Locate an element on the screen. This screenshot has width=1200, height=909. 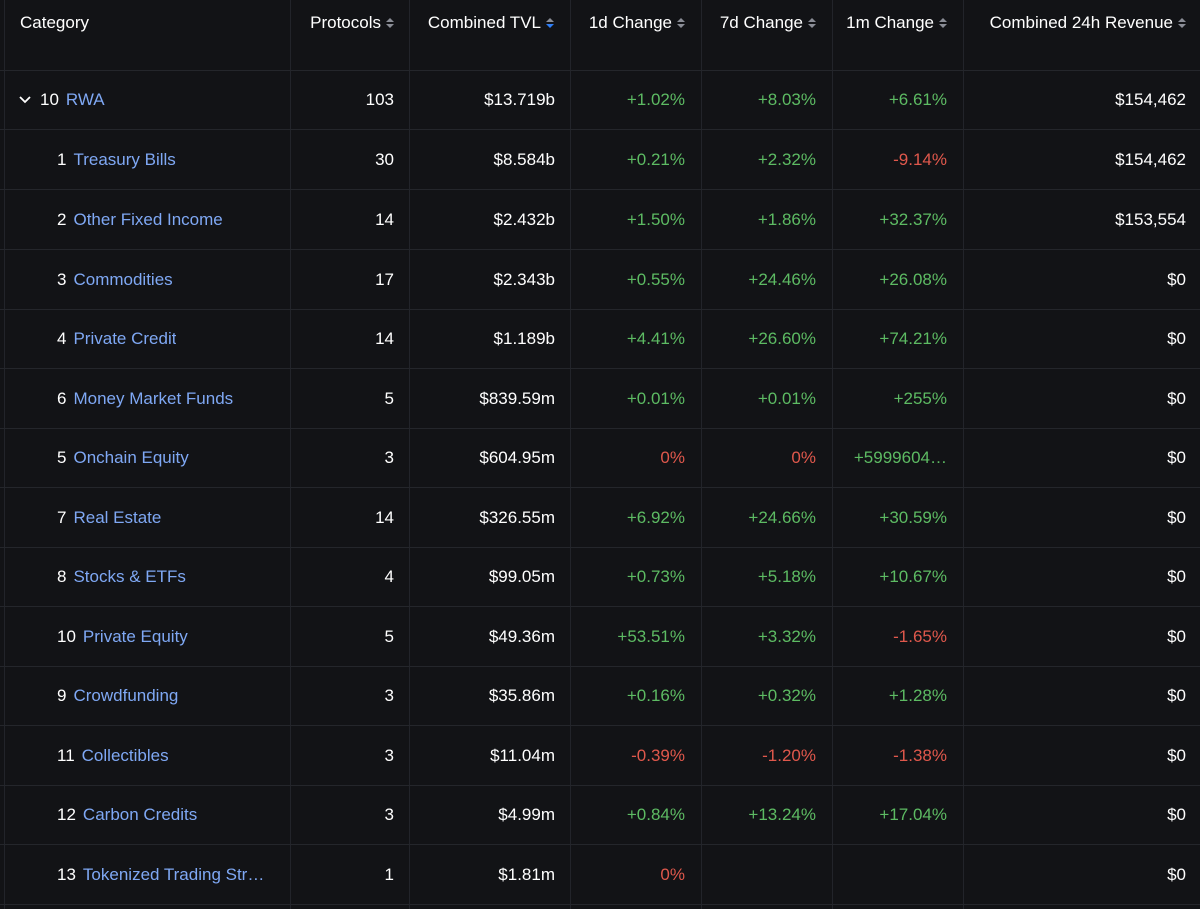
tvl-cell: $839.59m is located at coordinates (517, 398).